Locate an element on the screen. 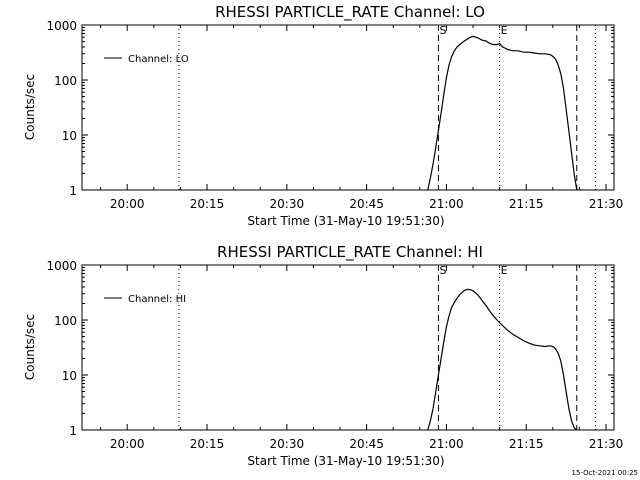 This screenshot has height=480, width=640. legend: Channel: LO is located at coordinates (146, 59).